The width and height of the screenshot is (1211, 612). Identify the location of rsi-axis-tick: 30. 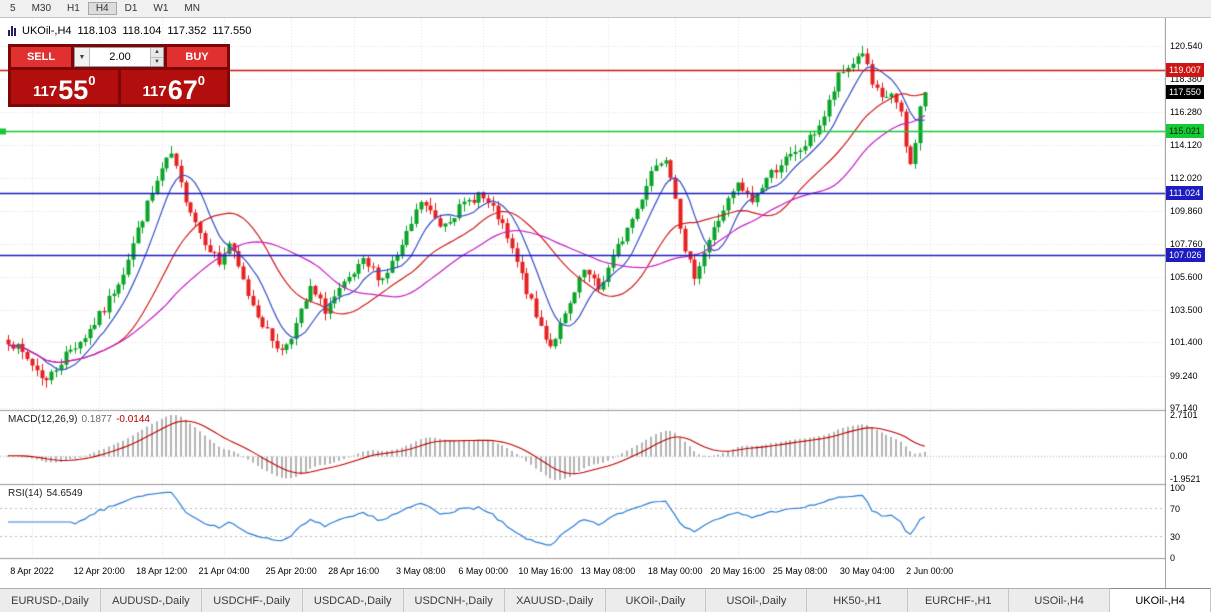
(1175, 537).